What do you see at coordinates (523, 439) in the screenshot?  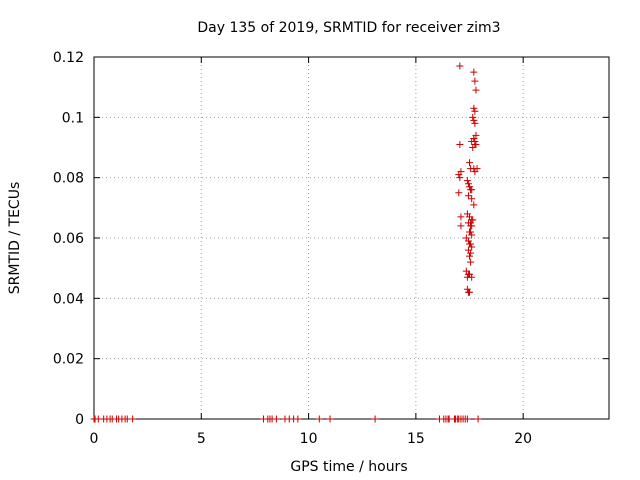 I see `x-tick-label: 20` at bounding box center [523, 439].